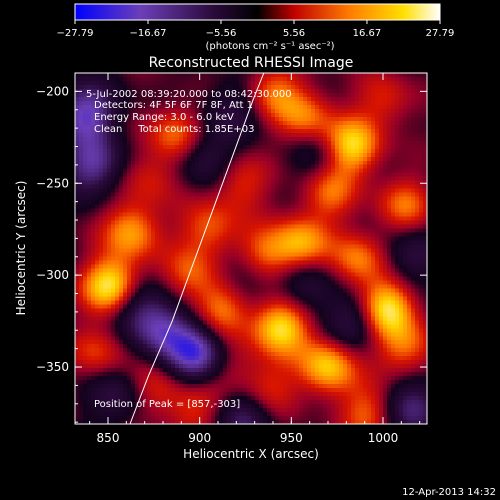 The width and height of the screenshot is (500, 500). Describe the element at coordinates (21, 248) in the screenshot. I see `y-axis-label: Heliocentric Y (arcsec)` at that location.